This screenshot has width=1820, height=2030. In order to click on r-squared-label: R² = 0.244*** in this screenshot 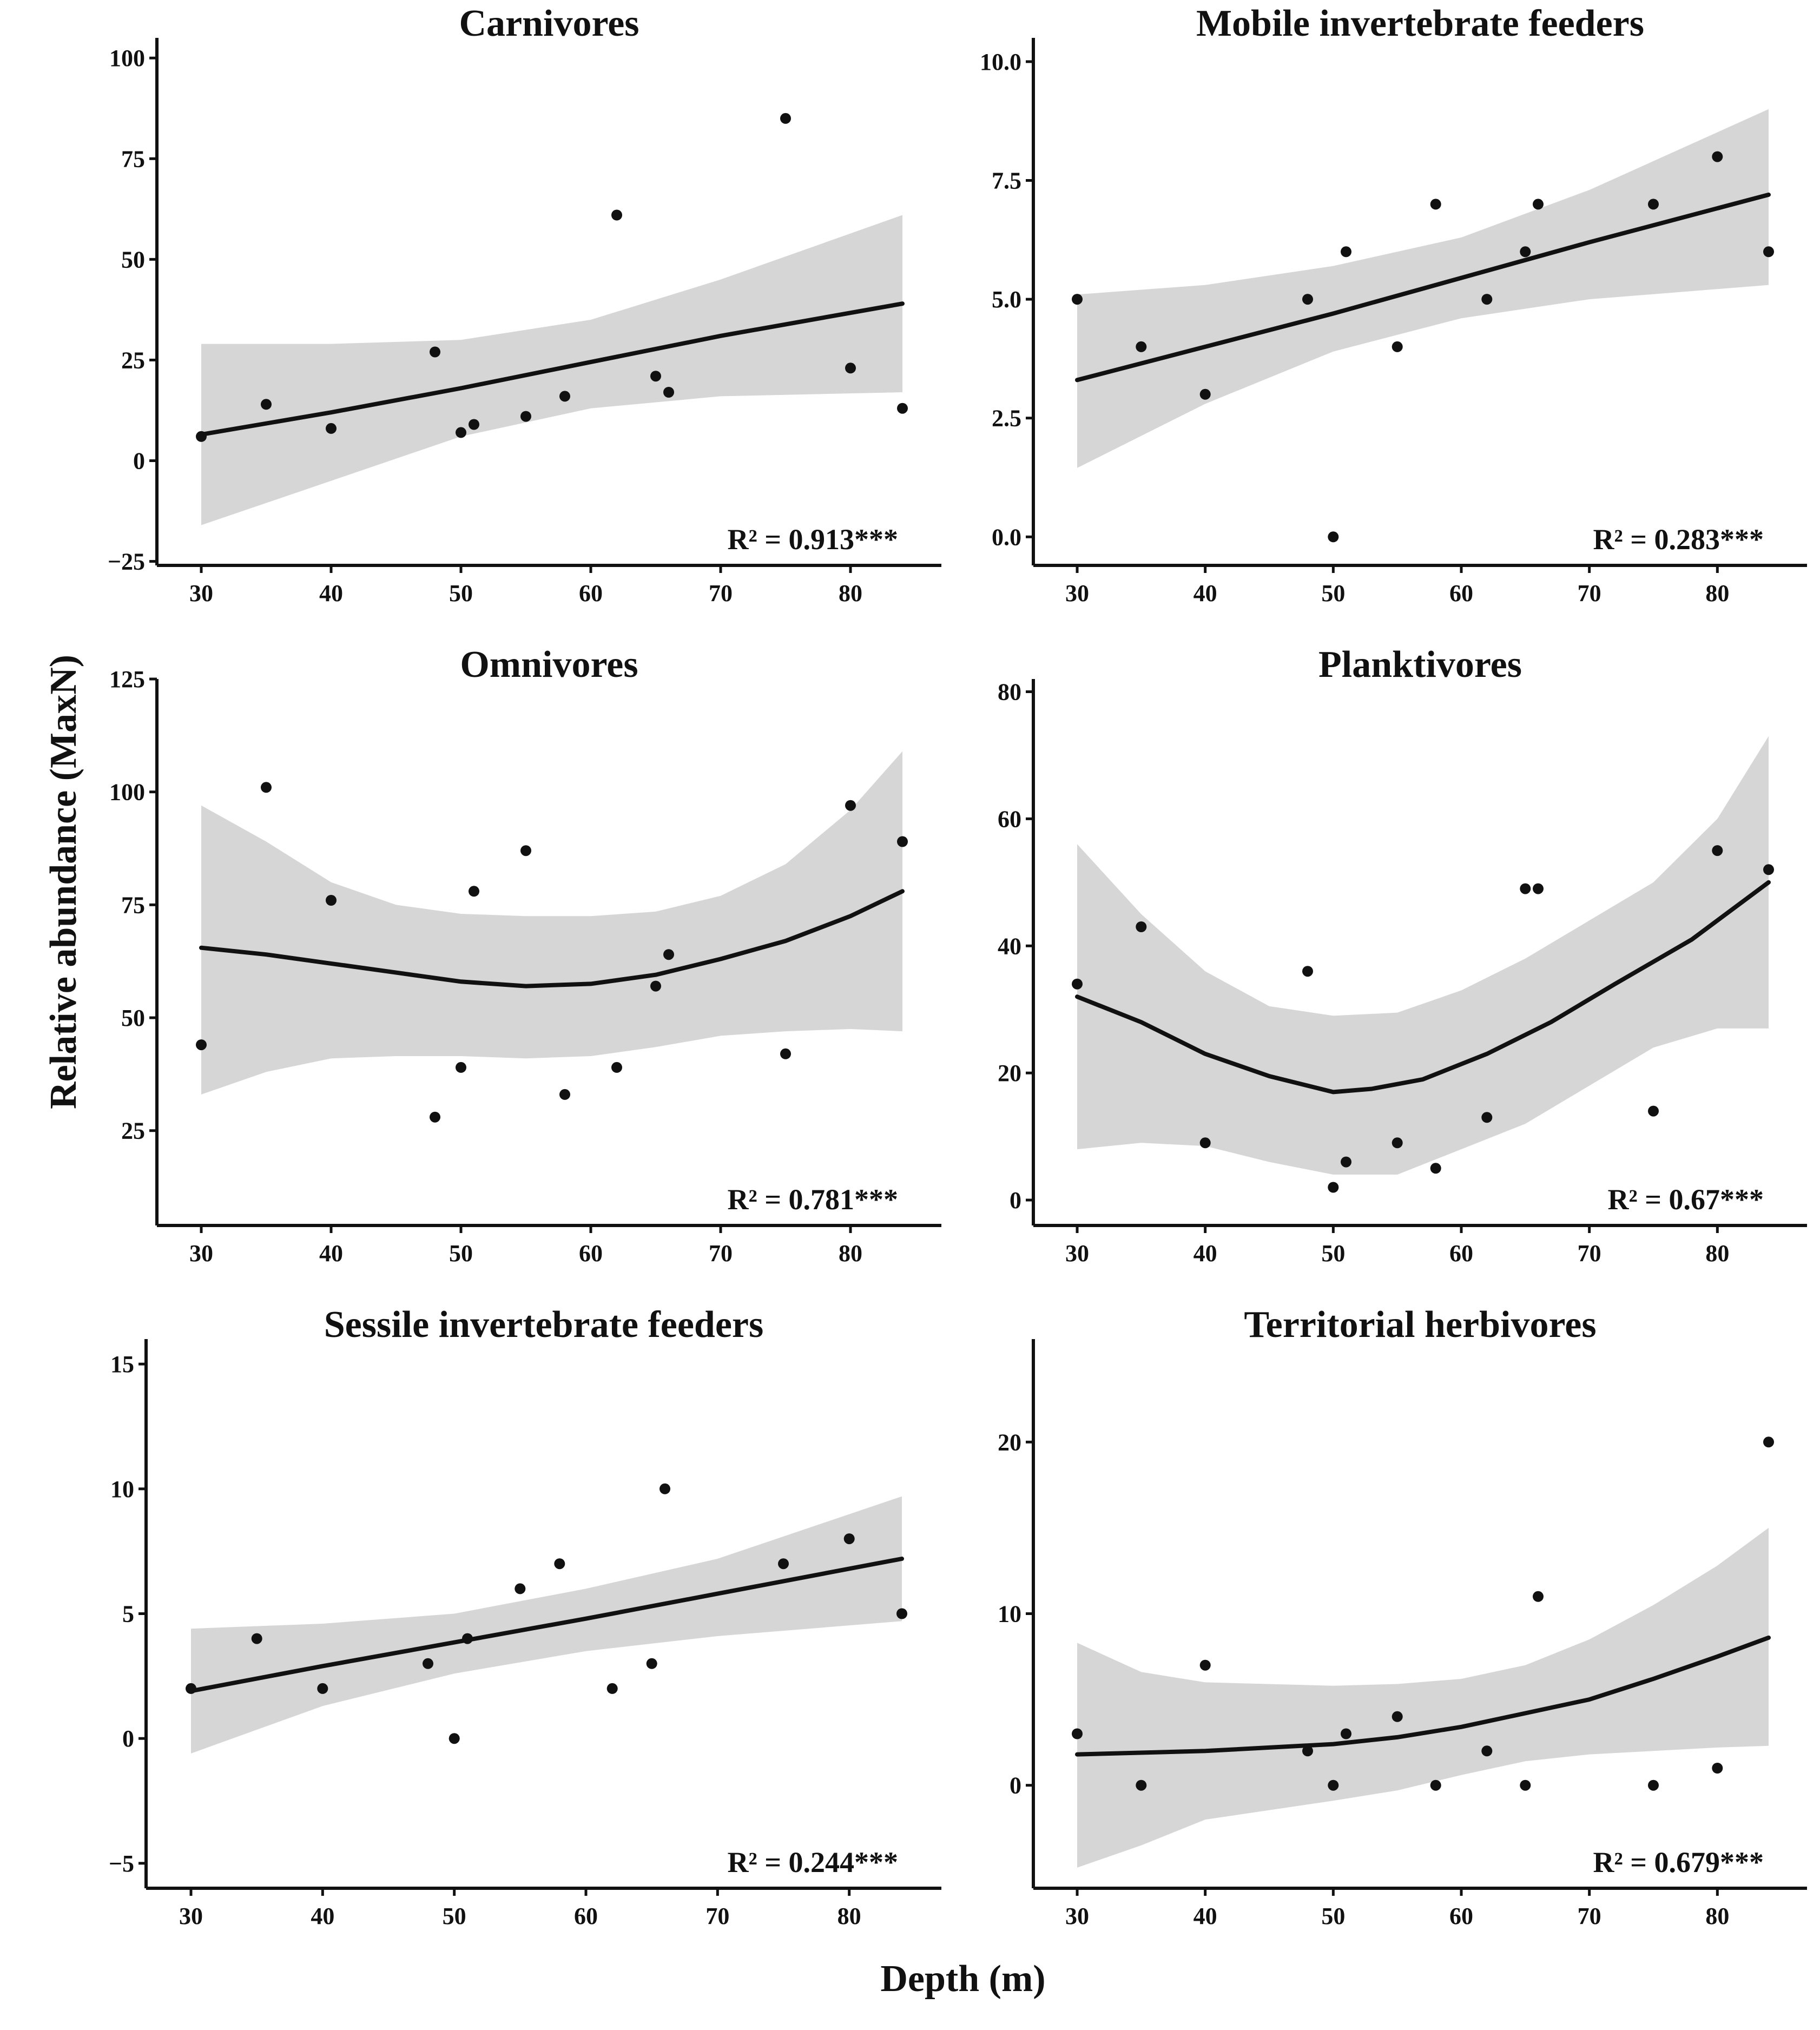, I will do `click(813, 1862)`.